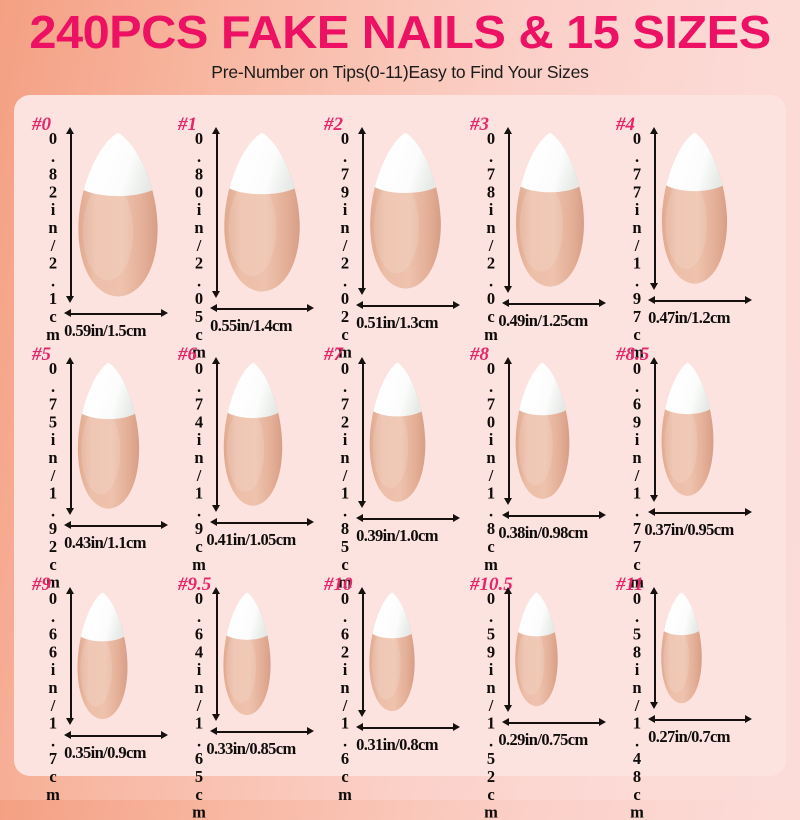  Describe the element at coordinates (491, 704) in the screenshot. I see `nail-length-text: 0.59in/1.52cm` at that location.